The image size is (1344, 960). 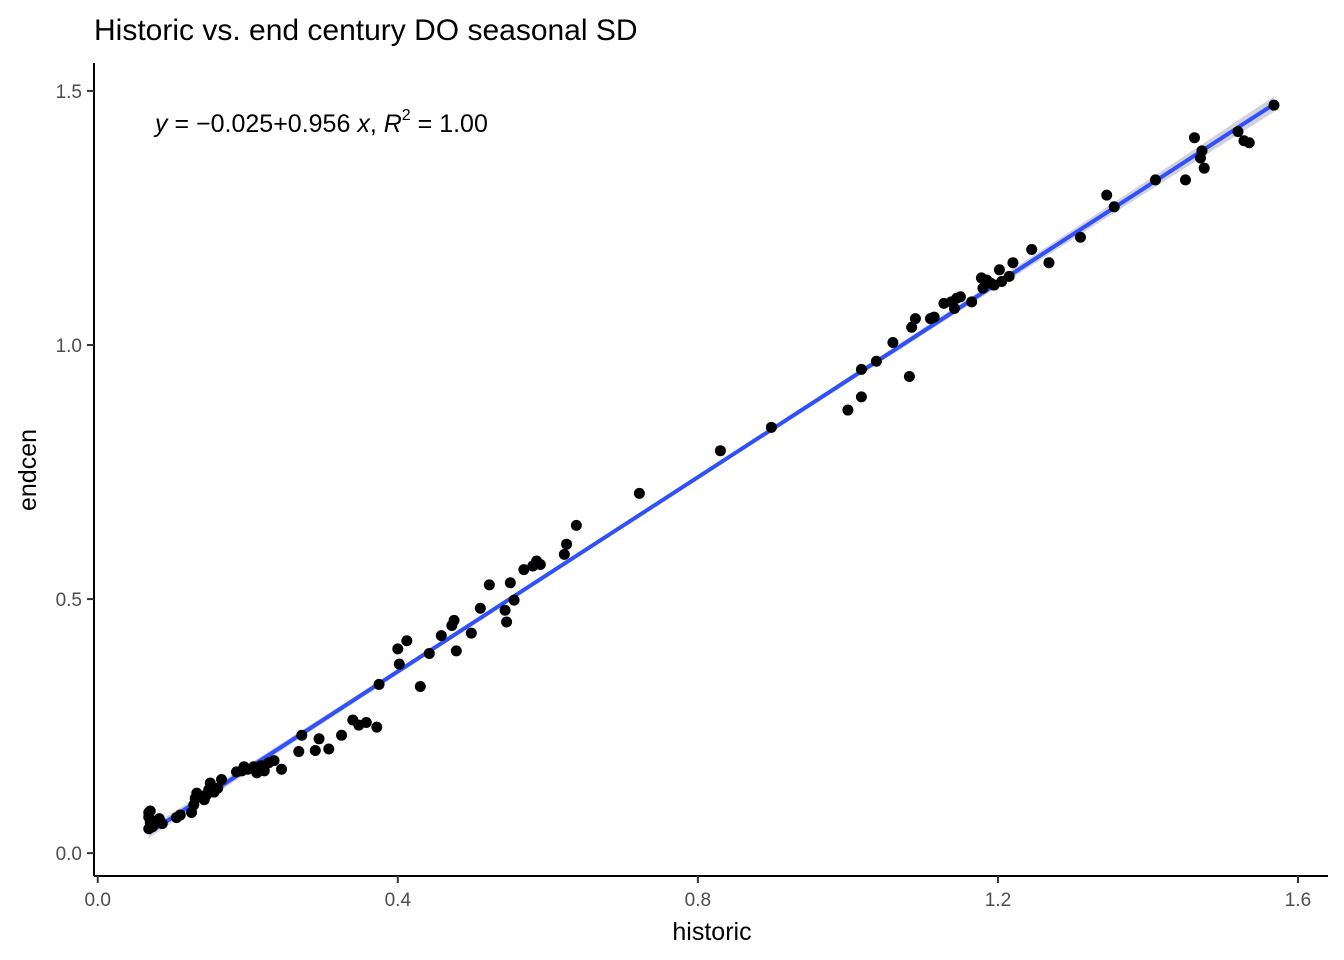 I want to click on x-axis-ticks: 0.0 0.4 0.8 1.2 1.6, so click(x=698, y=893).